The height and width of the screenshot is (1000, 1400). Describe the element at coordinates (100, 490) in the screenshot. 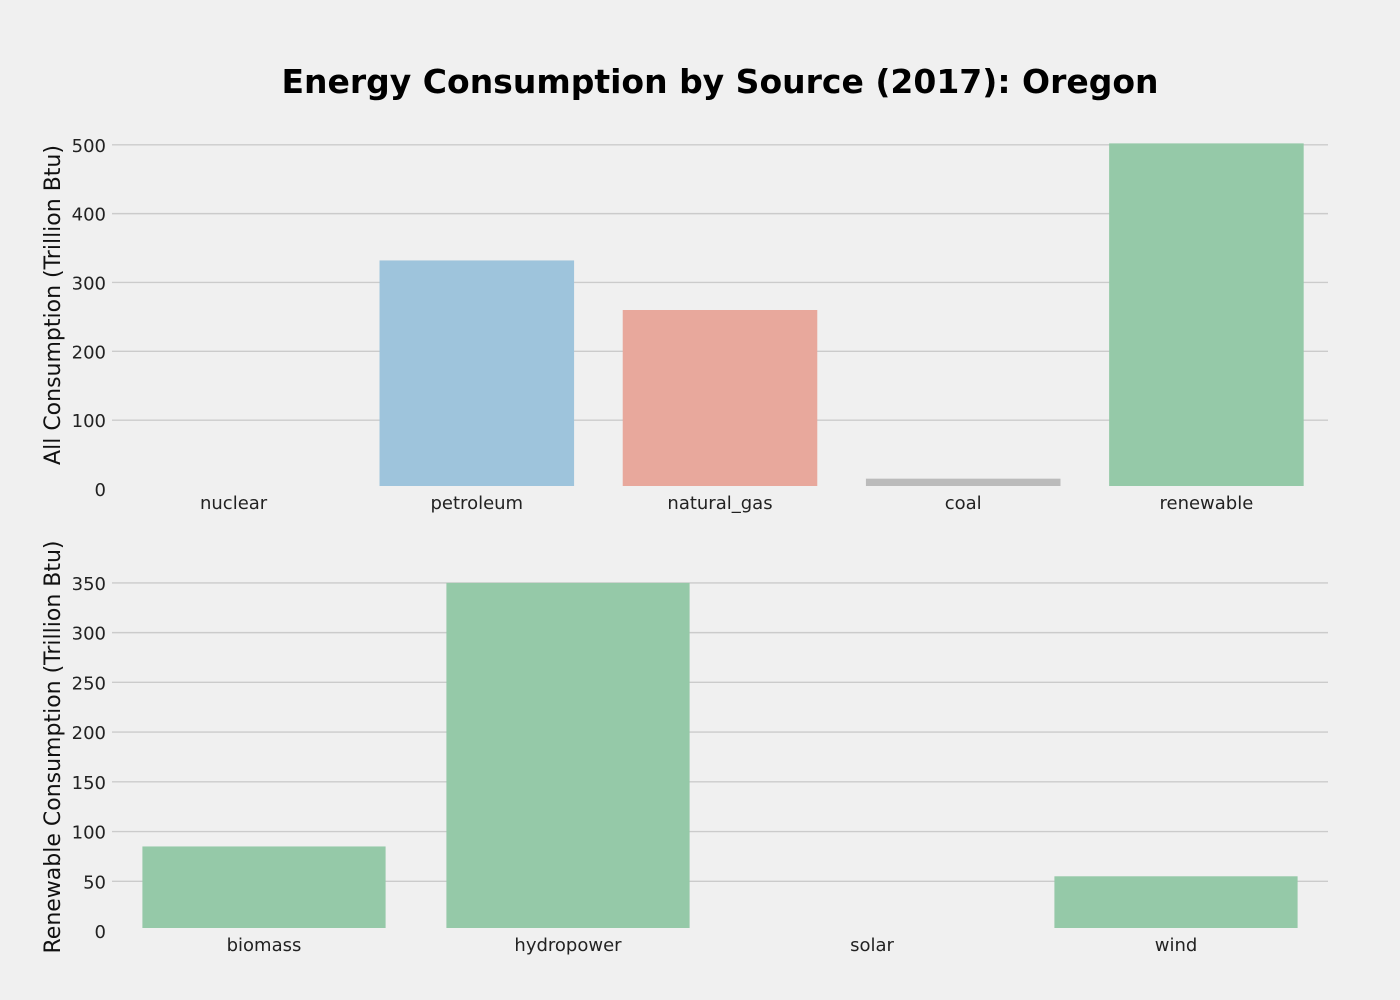

I see `top-y-tick-label: 0` at that location.